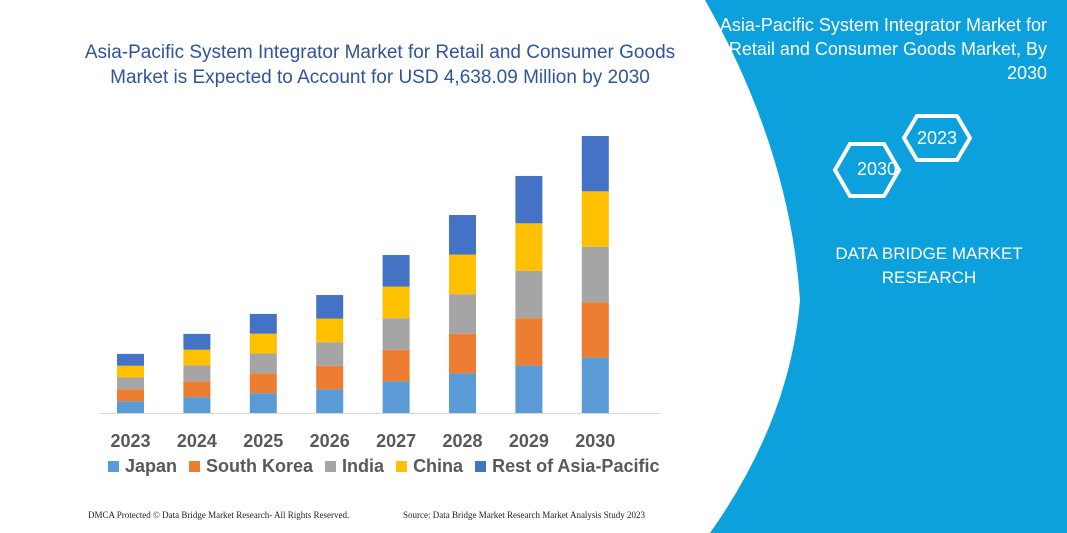  I want to click on bar-2026-japan, so click(330, 401).